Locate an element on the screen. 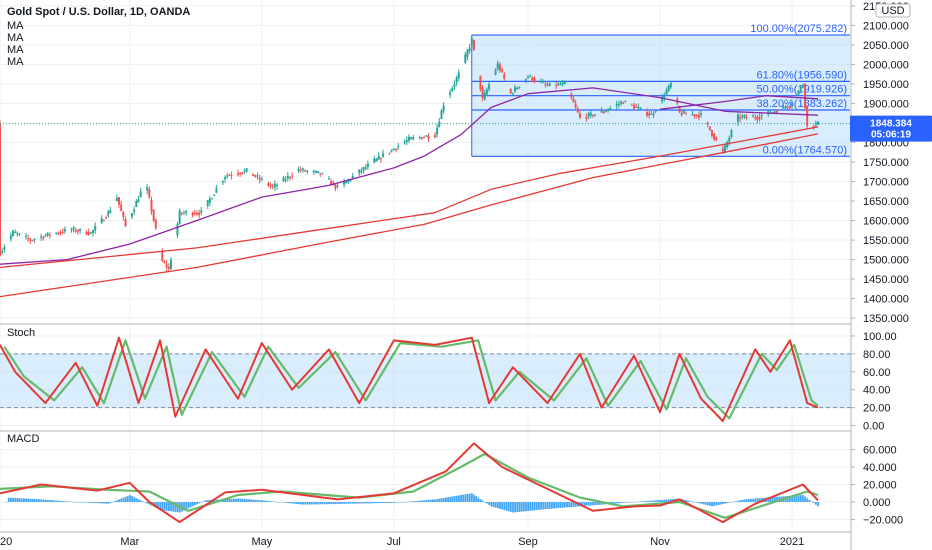 The width and height of the screenshot is (932, 550). macd-pane-label: MACD is located at coordinates (23, 439).